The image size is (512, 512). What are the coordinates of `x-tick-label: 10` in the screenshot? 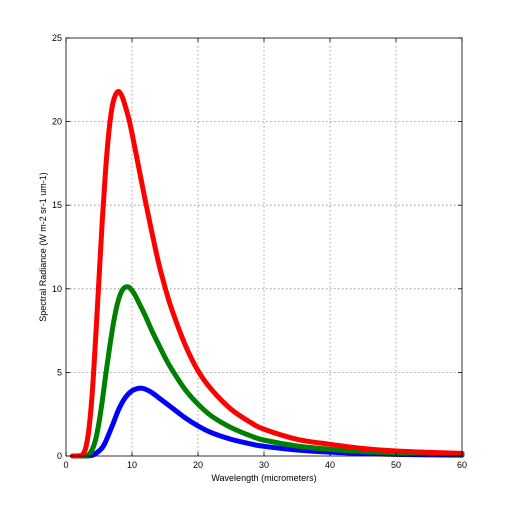 It's located at (132, 465).